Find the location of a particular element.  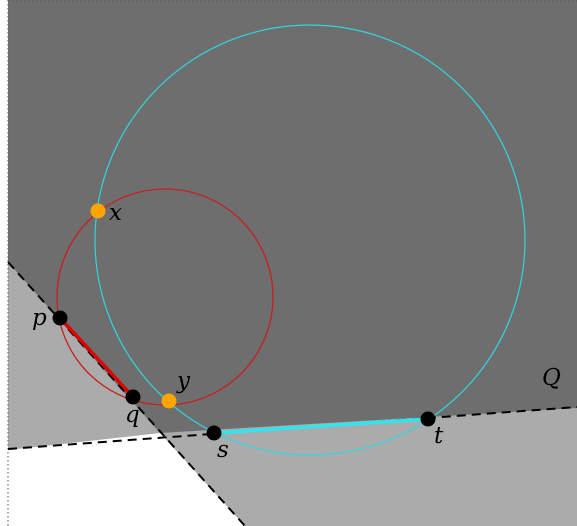

label-q: q is located at coordinates (132, 415).